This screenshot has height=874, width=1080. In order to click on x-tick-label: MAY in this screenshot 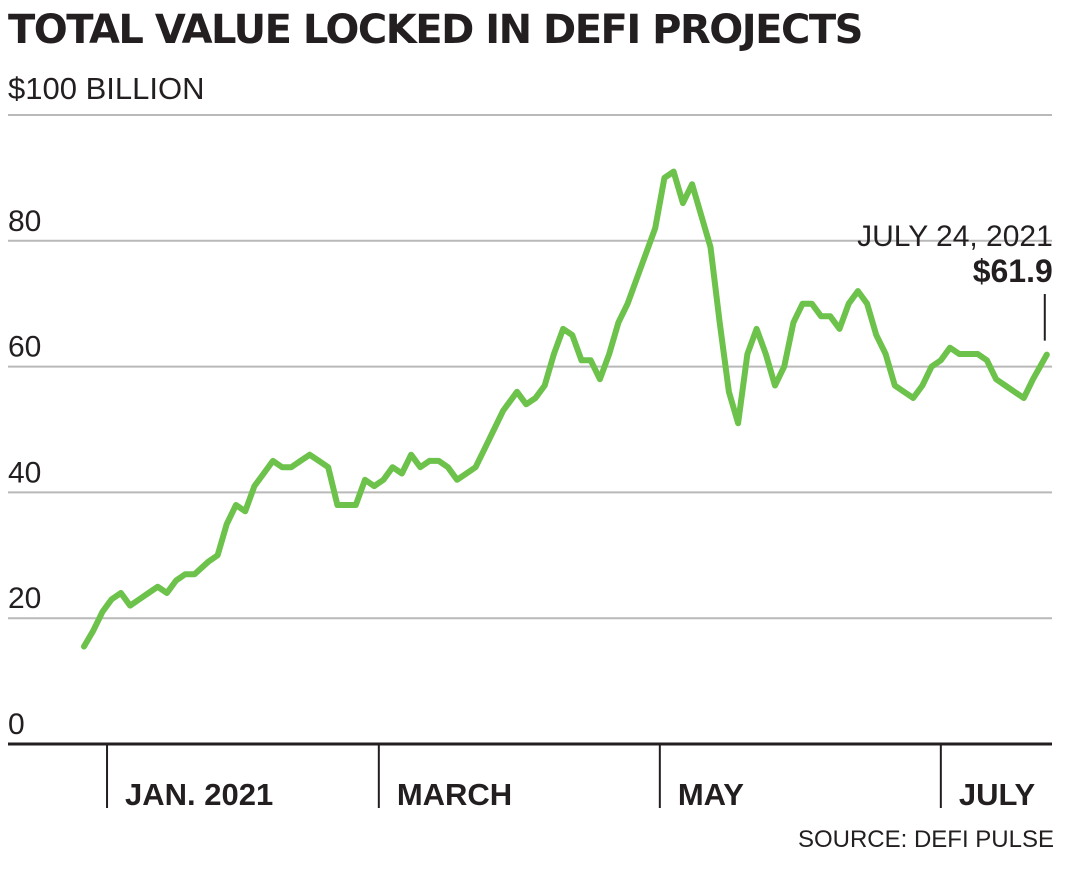, I will do `click(711, 794)`.